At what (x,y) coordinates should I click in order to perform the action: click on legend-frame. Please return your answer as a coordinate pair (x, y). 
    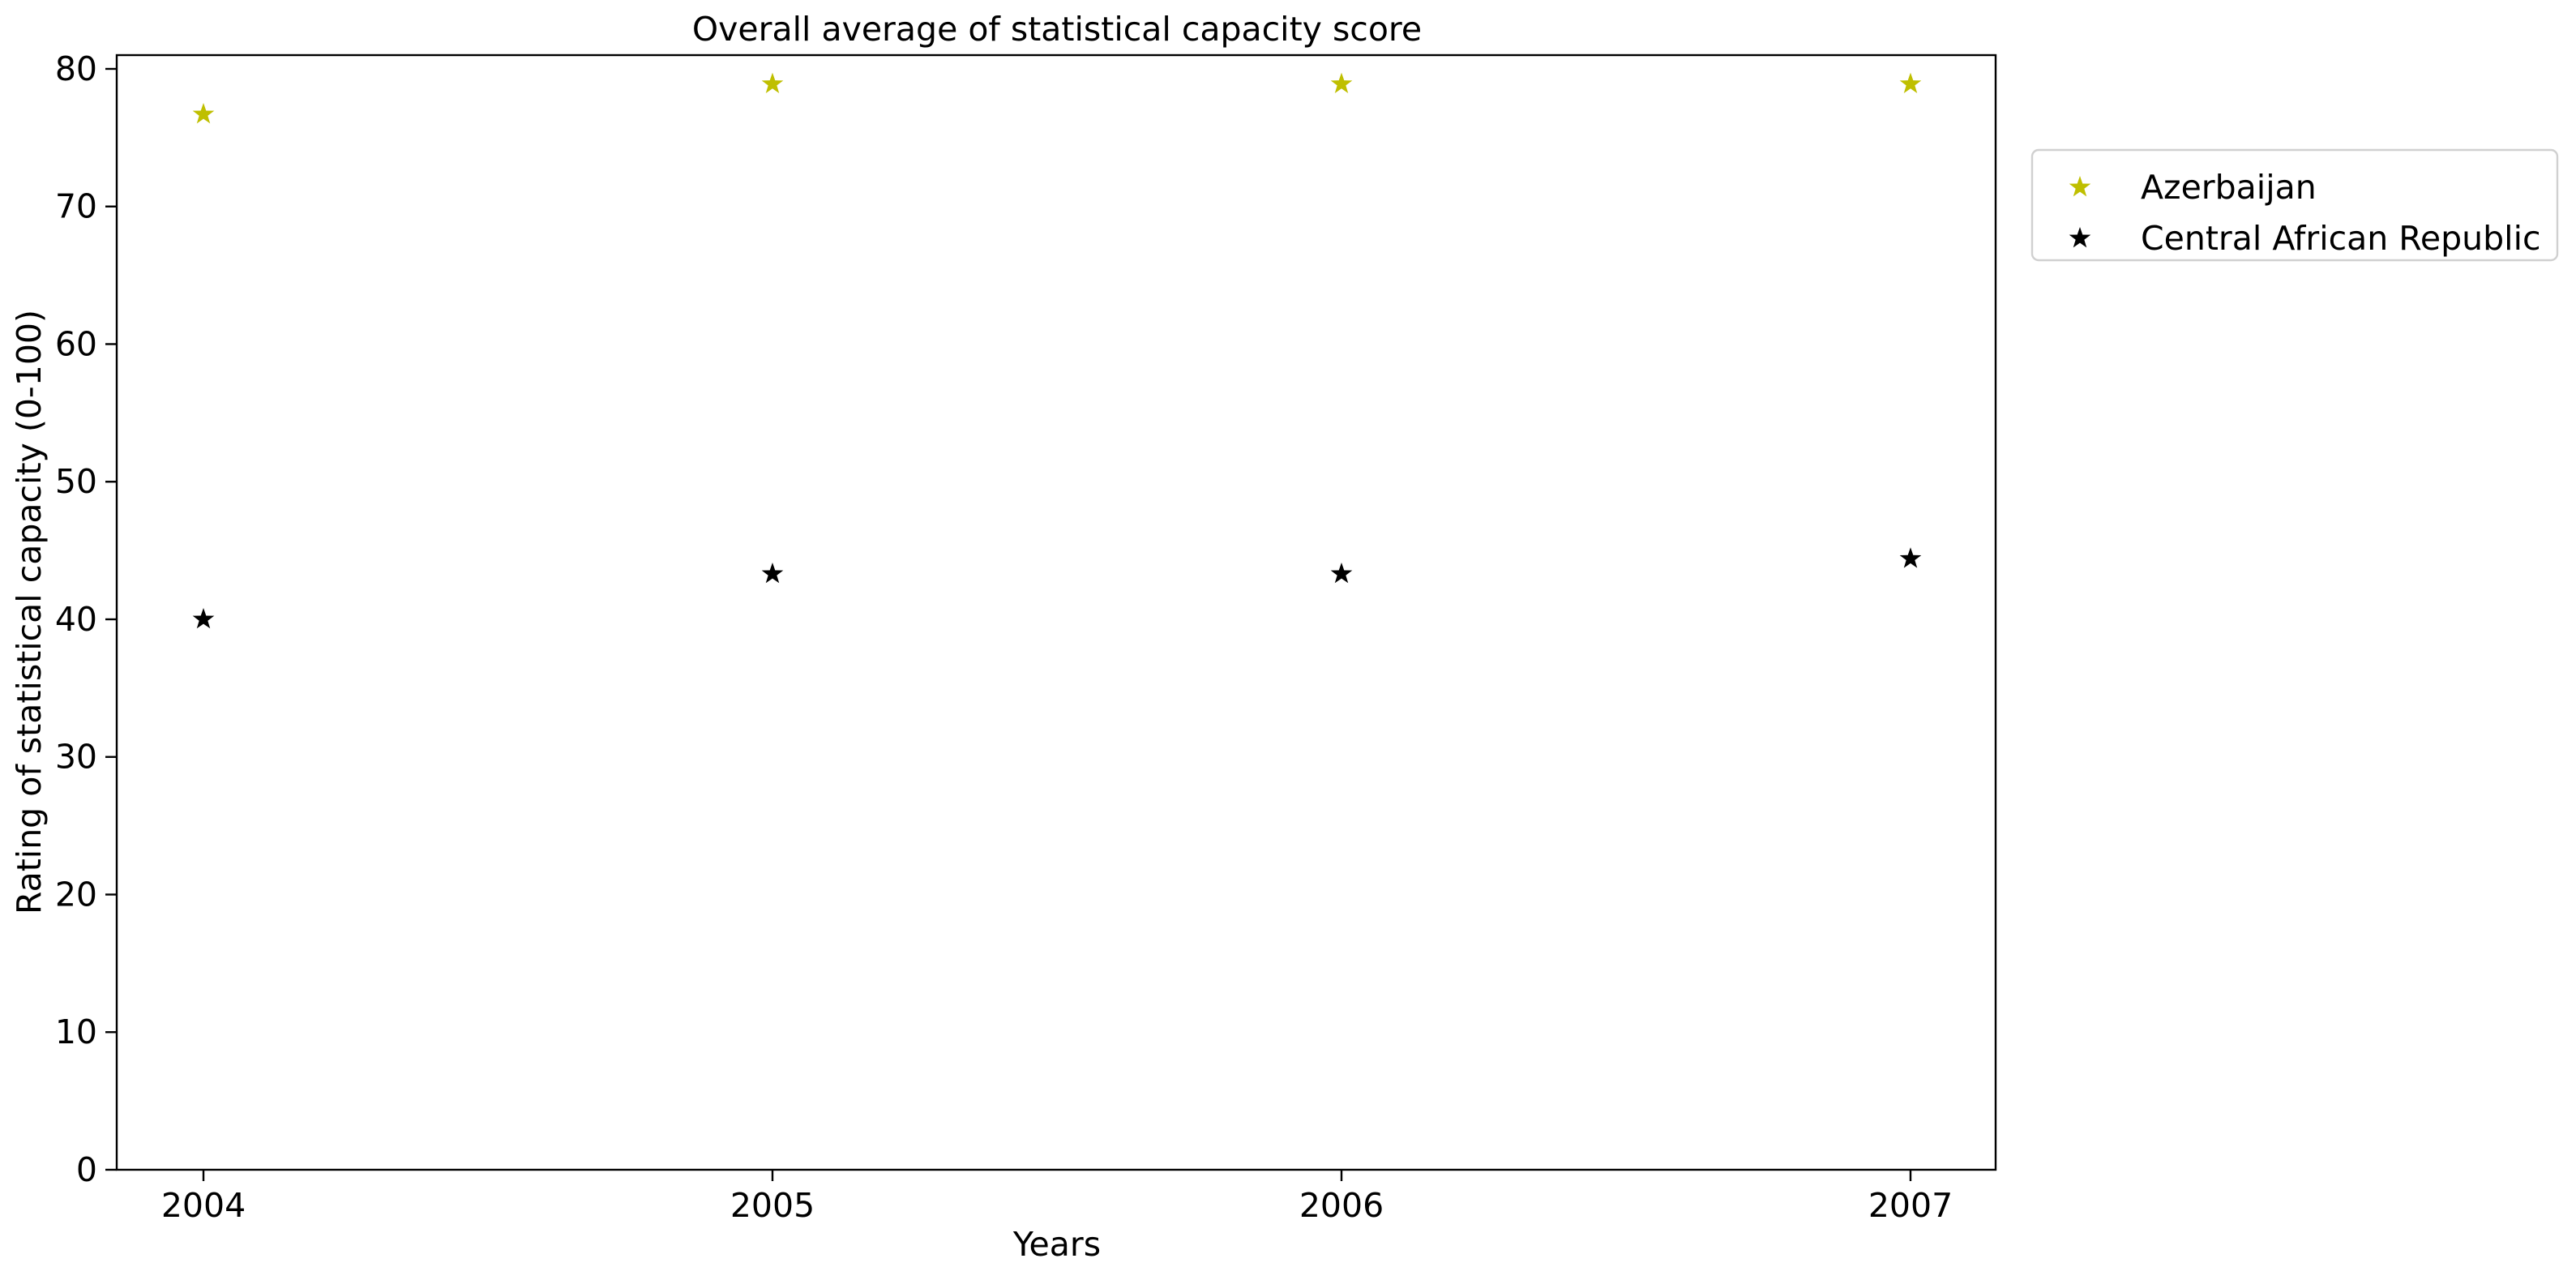
    Looking at the image, I should click on (2294, 205).